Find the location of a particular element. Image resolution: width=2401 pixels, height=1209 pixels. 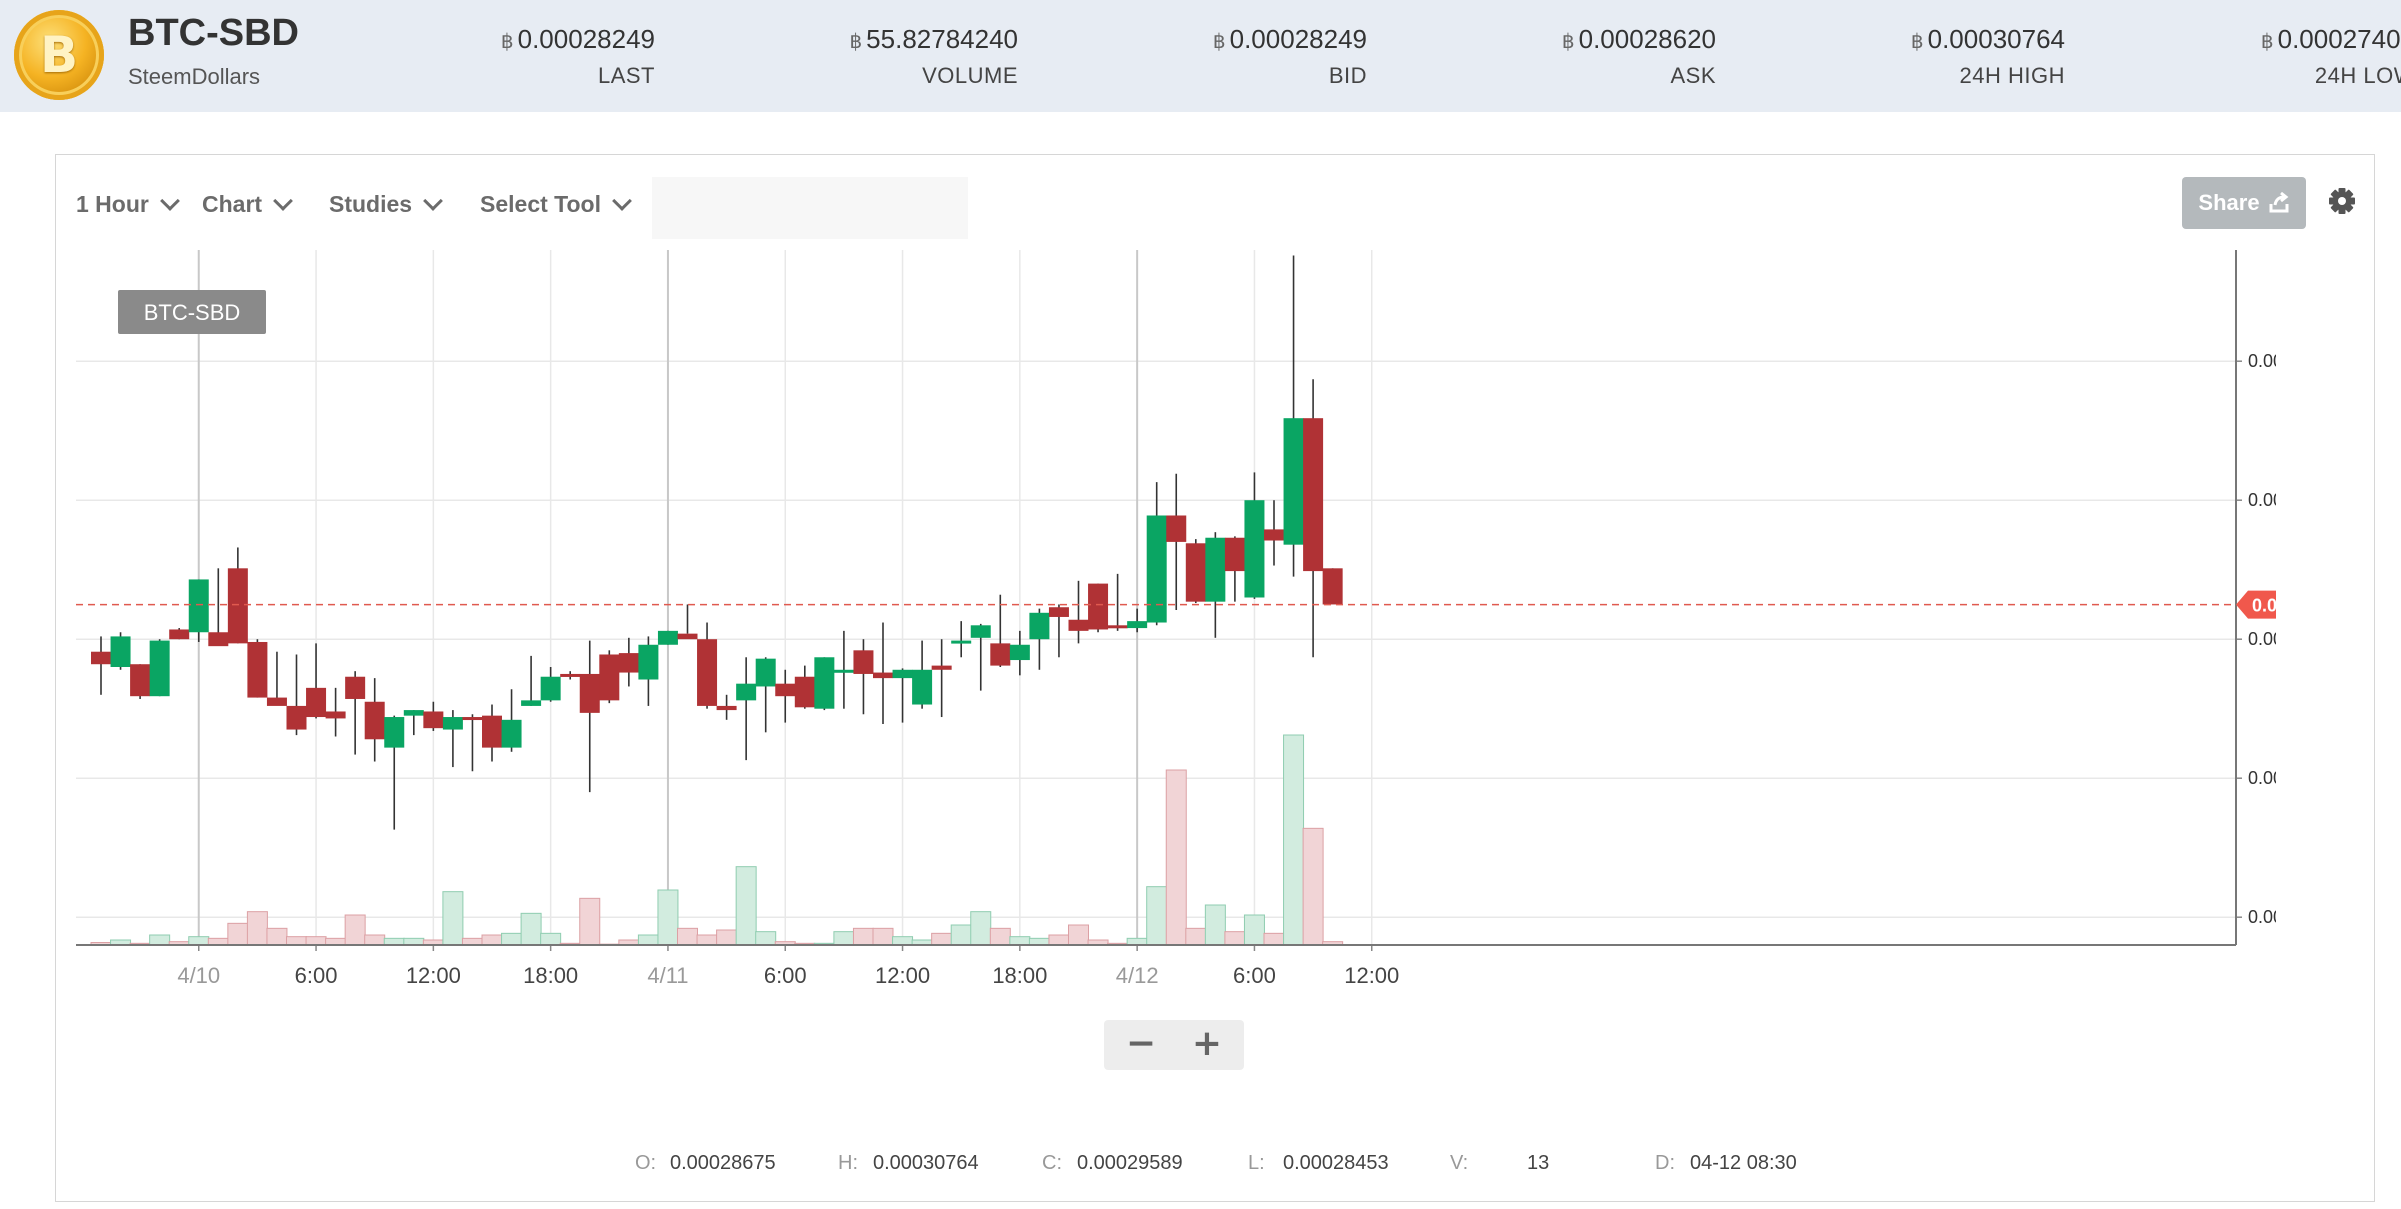

share-button: Share is located at coordinates (2244, 203).